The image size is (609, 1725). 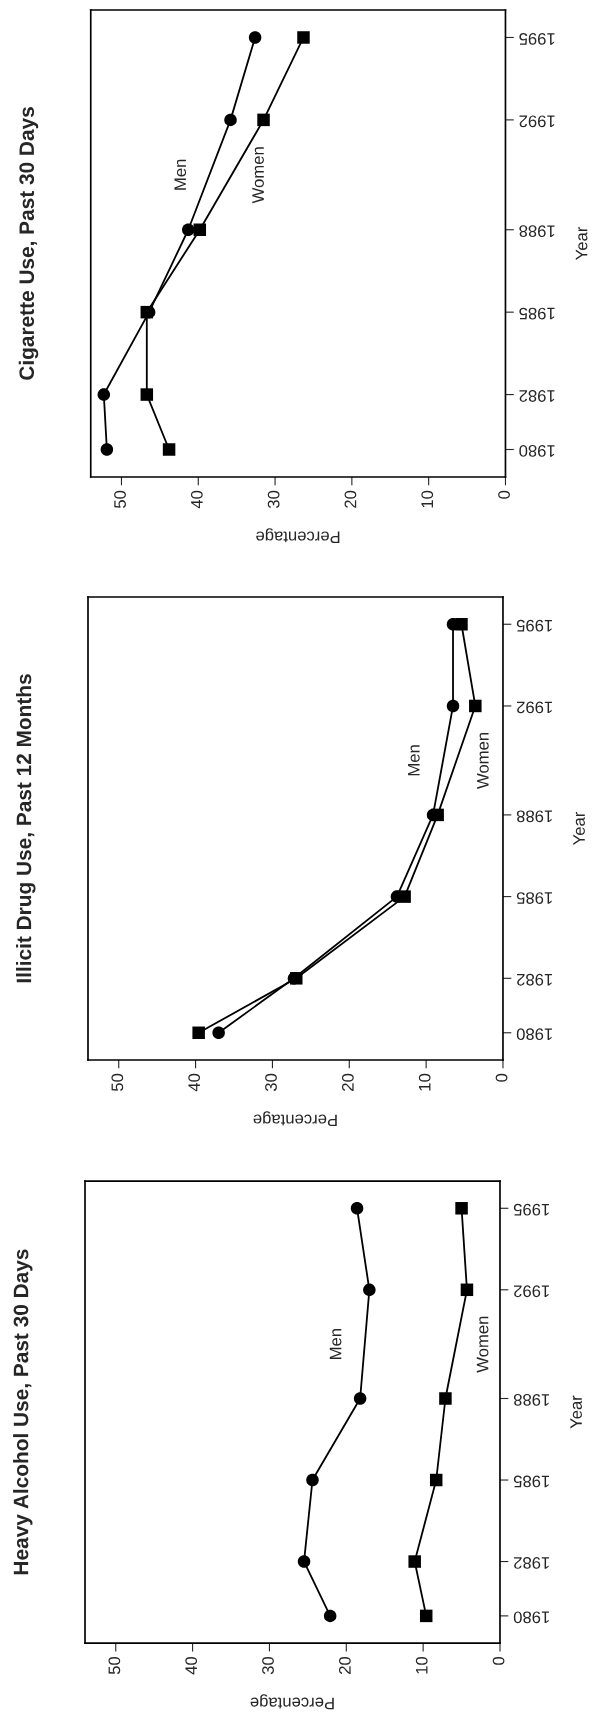 What do you see at coordinates (26, 828) in the screenshot?
I see `text: Illicit Drug Use, Past 12 Months` at bounding box center [26, 828].